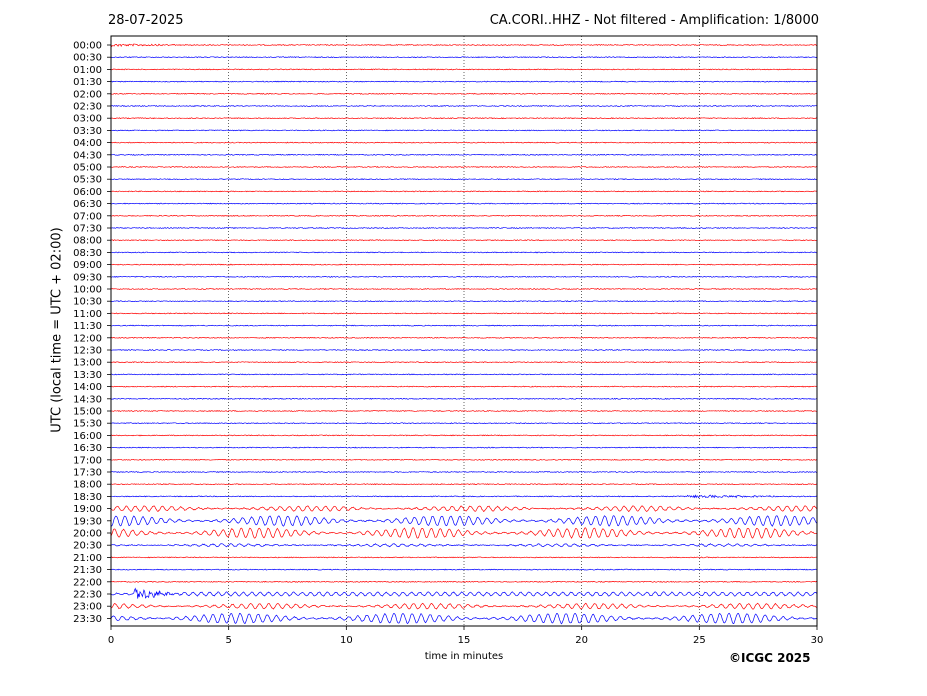 Image resolution: width=927 pixels, height=696 pixels. I want to click on trace-2000, so click(464, 533).